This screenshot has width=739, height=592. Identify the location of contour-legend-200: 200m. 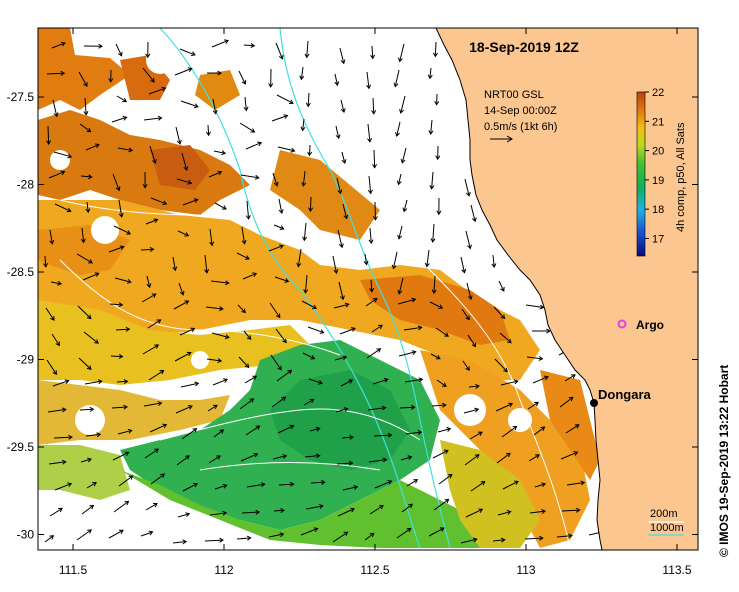
(664, 514).